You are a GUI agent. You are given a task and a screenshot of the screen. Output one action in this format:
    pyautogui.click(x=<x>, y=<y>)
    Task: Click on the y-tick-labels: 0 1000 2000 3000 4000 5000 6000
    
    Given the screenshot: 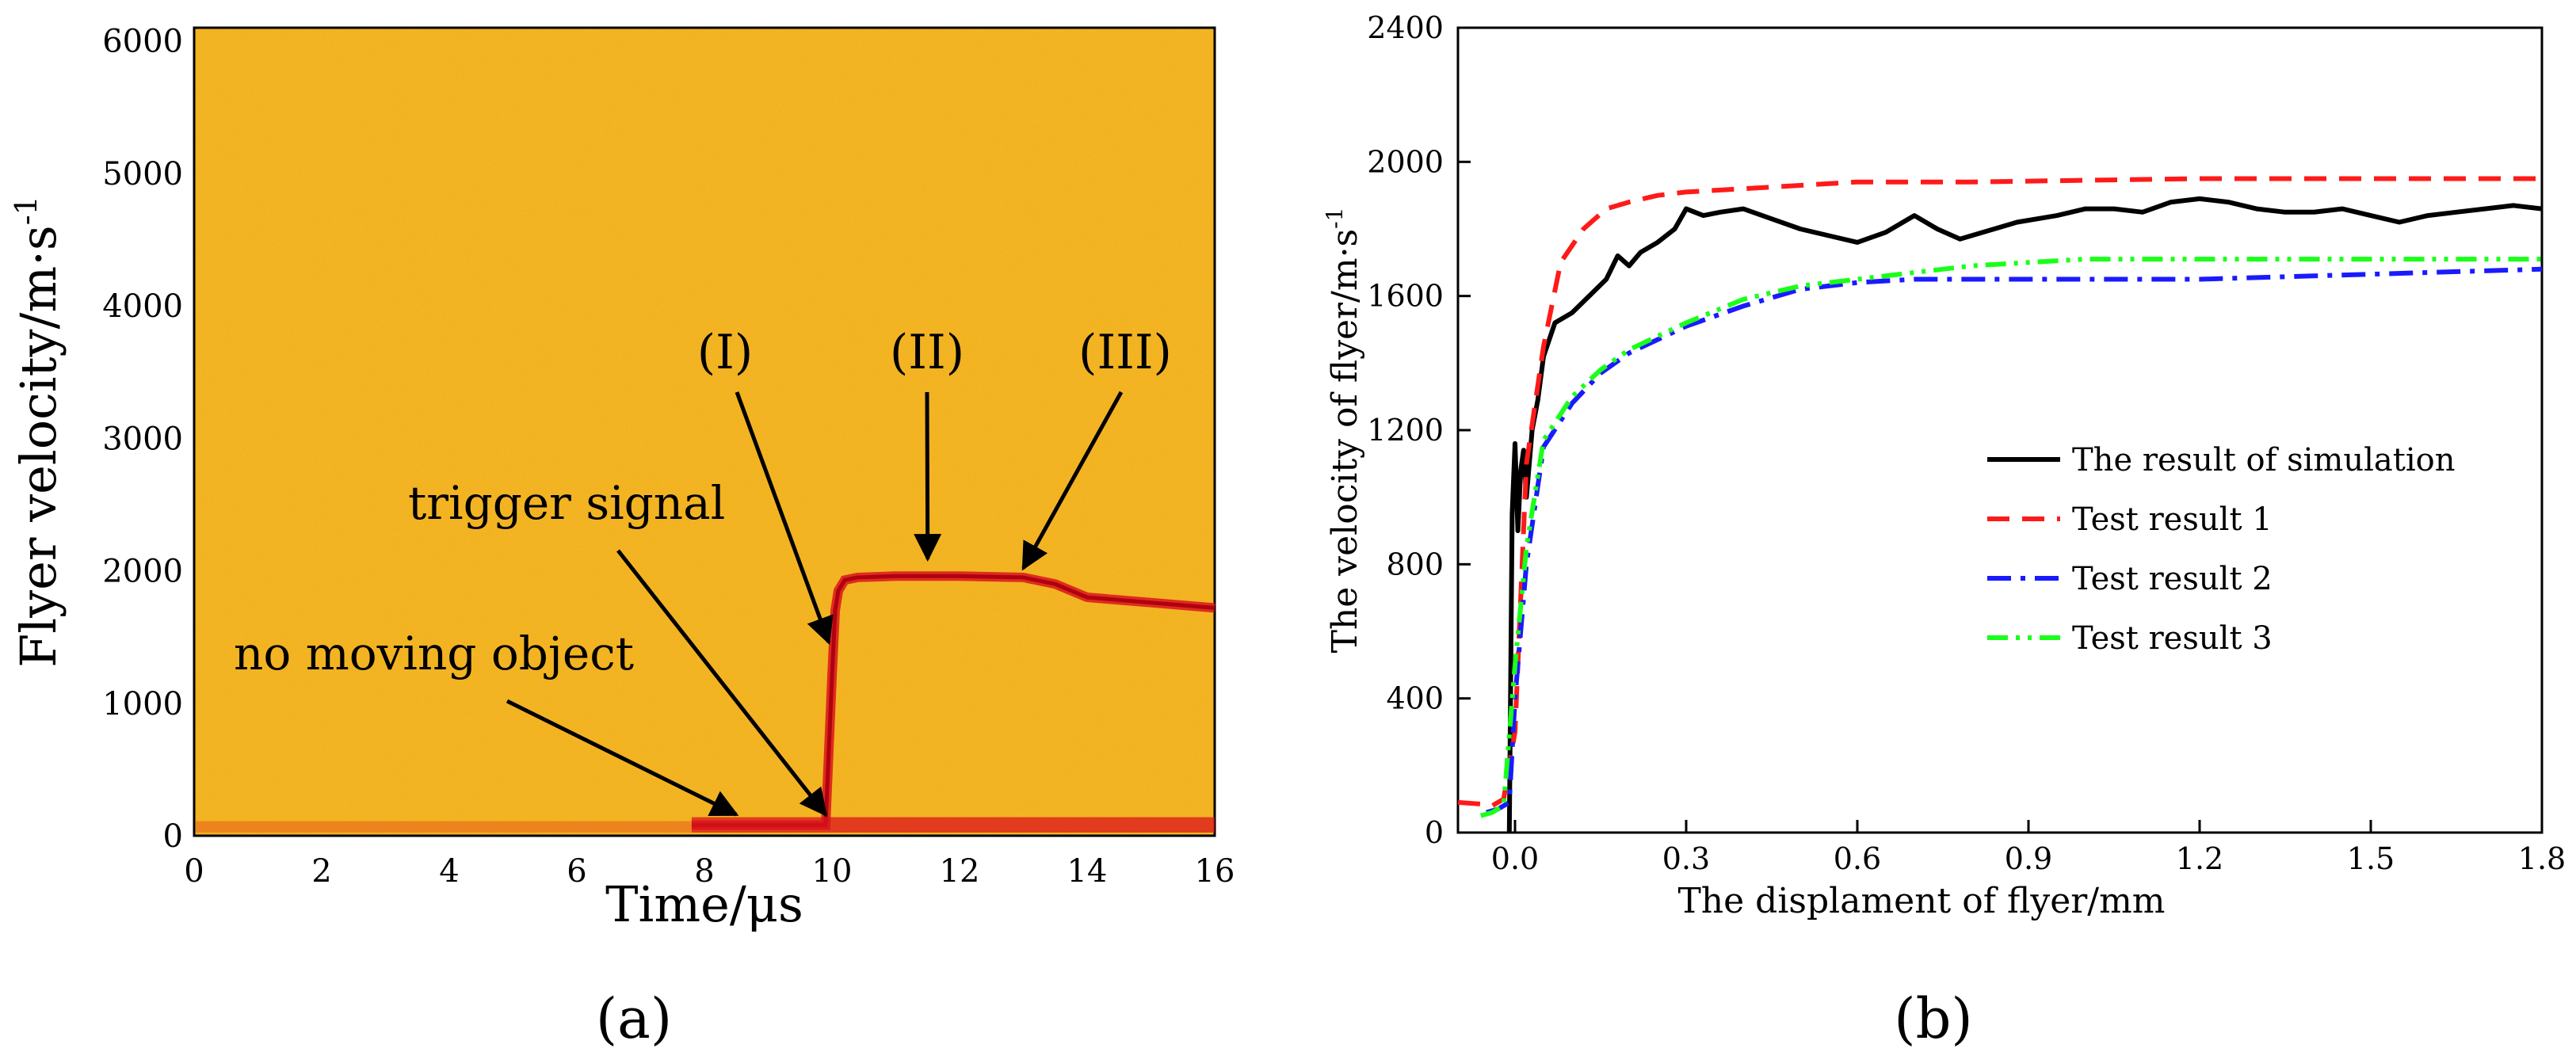 What is the action you would take?
    pyautogui.click(x=142, y=439)
    